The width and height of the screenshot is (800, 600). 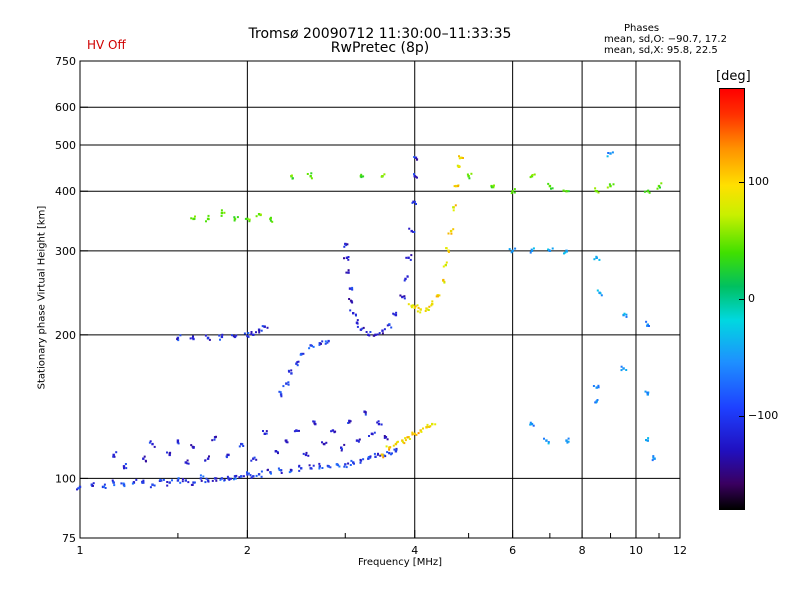 I want to click on colorbar-tick, so click(x=742, y=299).